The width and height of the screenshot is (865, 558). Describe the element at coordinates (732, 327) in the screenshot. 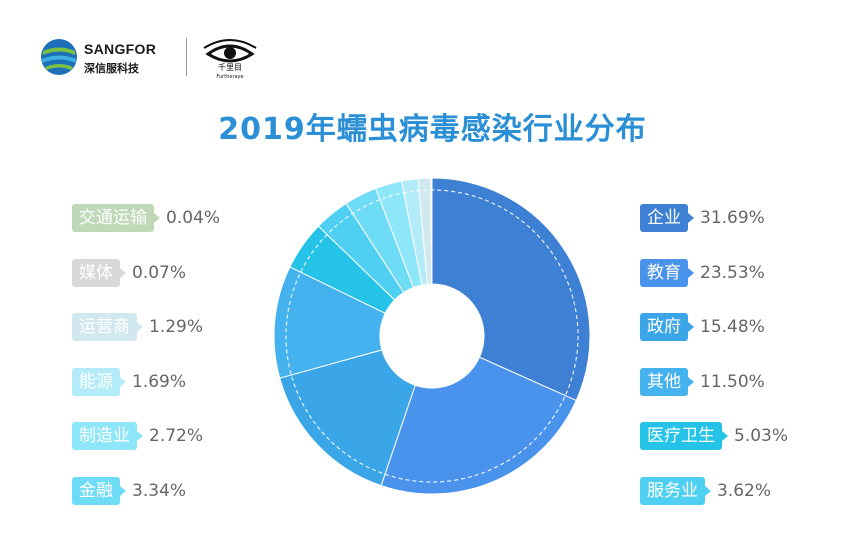

I see `legend-percent: 15.48%` at that location.